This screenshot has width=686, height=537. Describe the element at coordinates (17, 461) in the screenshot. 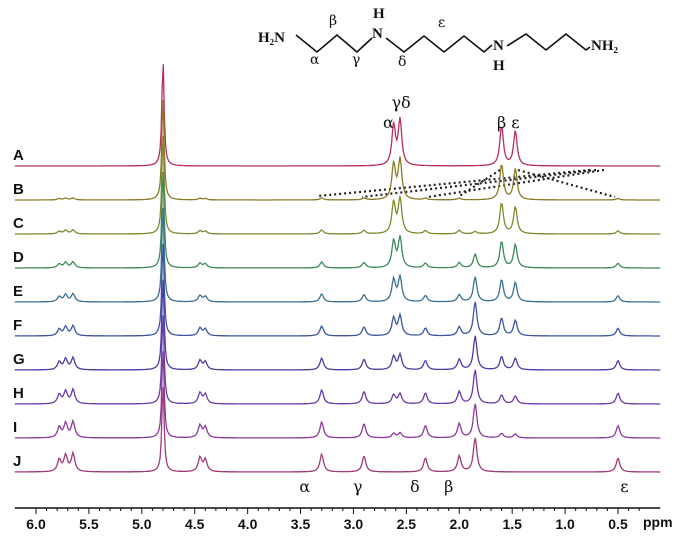

I see `row-label-j: J` at that location.